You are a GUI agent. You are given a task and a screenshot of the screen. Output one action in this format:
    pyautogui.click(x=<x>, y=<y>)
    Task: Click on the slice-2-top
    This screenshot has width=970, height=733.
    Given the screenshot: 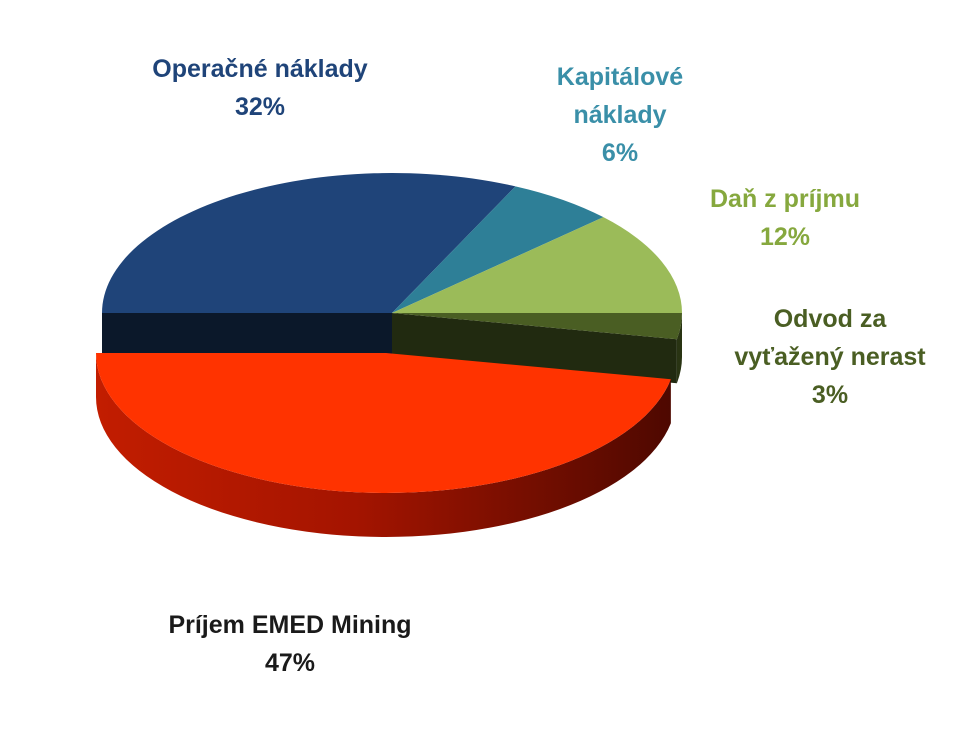 What is the action you would take?
    pyautogui.click(x=537, y=265)
    